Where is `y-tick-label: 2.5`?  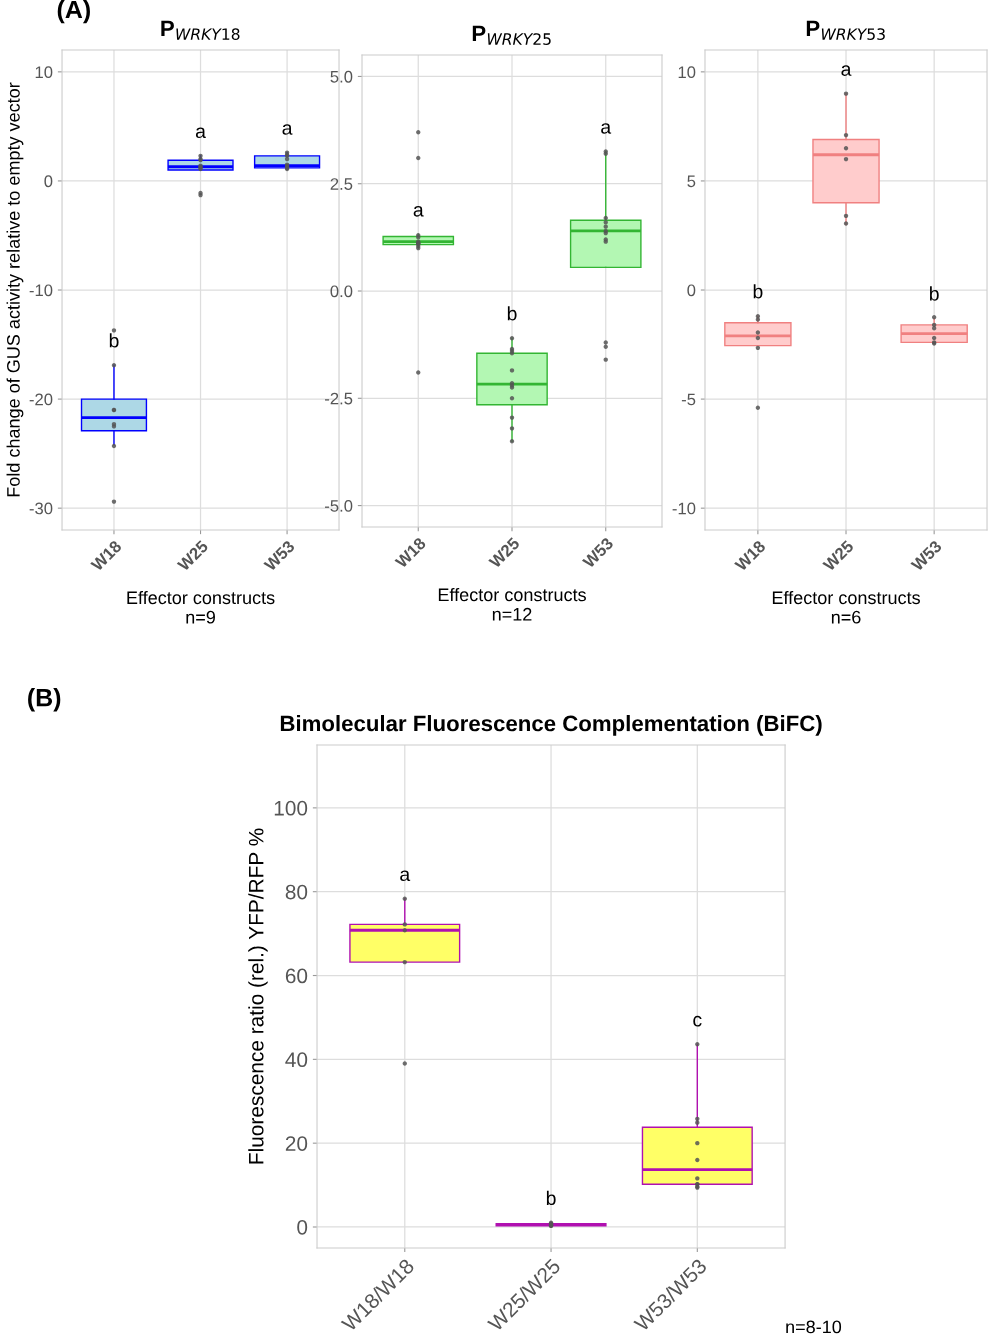 y-tick-label: 2.5 is located at coordinates (341, 184).